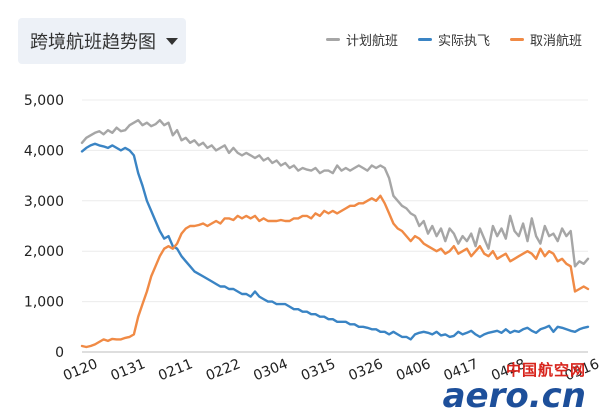  I want to click on y-tick-label: 4,000, so click(44, 151).